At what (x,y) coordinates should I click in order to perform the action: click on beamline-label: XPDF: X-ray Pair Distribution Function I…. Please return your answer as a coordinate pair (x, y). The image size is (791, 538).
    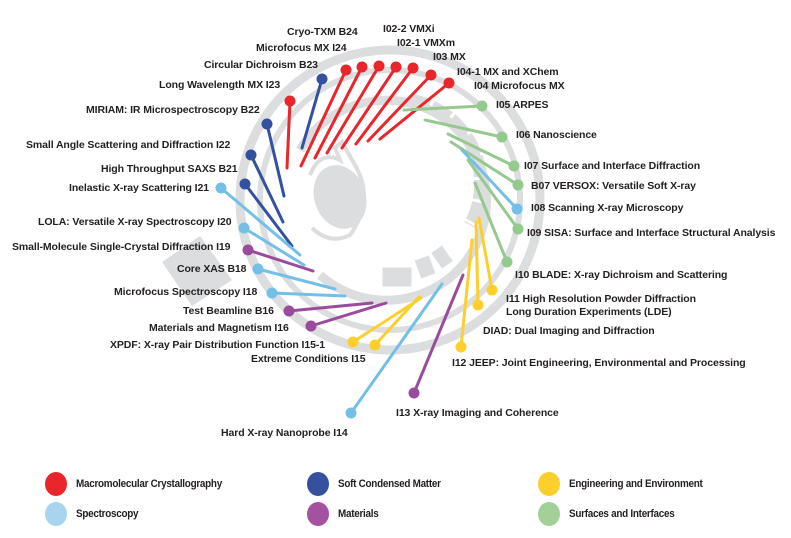
    Looking at the image, I should click on (217, 345).